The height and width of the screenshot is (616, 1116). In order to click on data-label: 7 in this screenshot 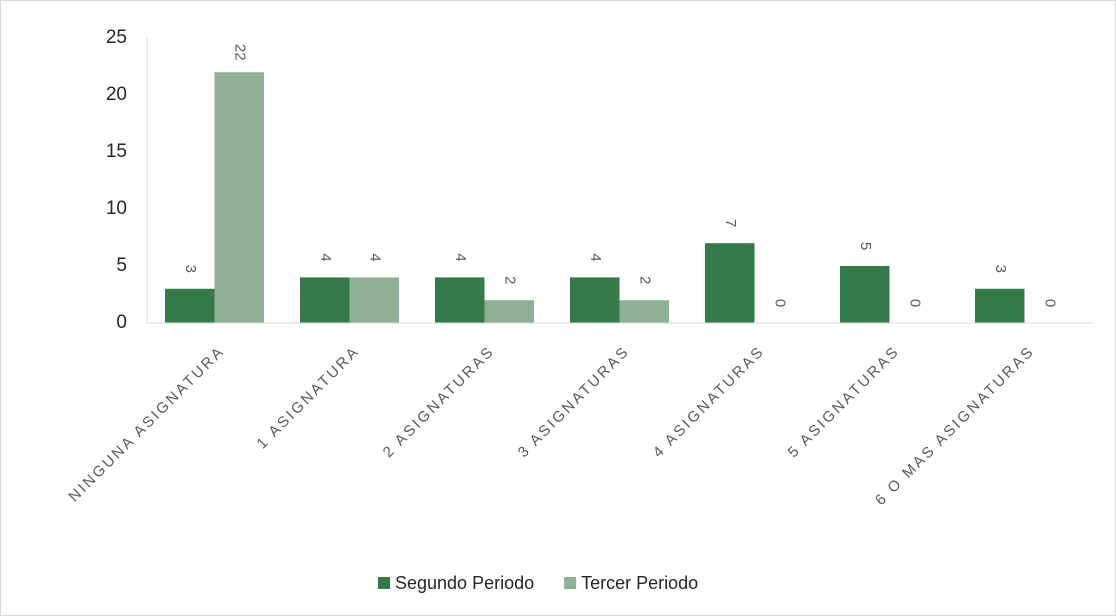, I will do `click(730, 223)`.